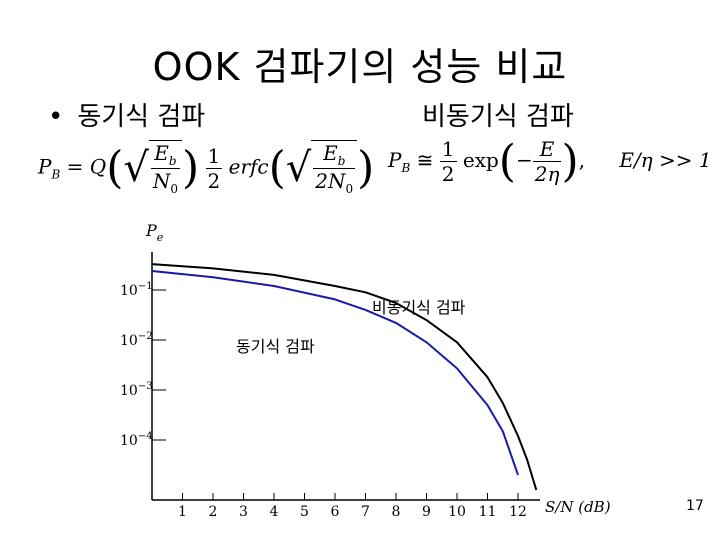  What do you see at coordinates (161, 181) in the screenshot?
I see `formula-n0: N` at bounding box center [161, 181].